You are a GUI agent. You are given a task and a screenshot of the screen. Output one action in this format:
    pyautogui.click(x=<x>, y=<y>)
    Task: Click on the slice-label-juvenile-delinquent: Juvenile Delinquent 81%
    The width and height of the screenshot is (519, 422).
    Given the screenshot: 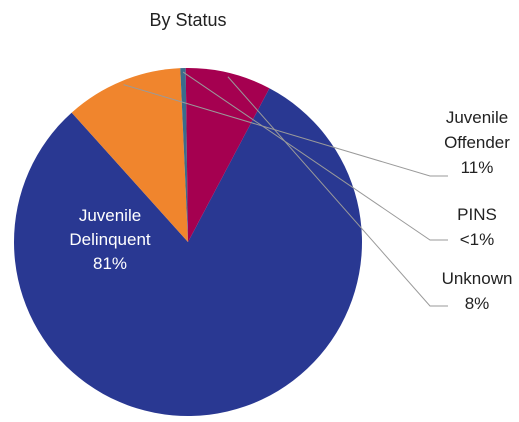 What is the action you would take?
    pyautogui.click(x=110, y=239)
    